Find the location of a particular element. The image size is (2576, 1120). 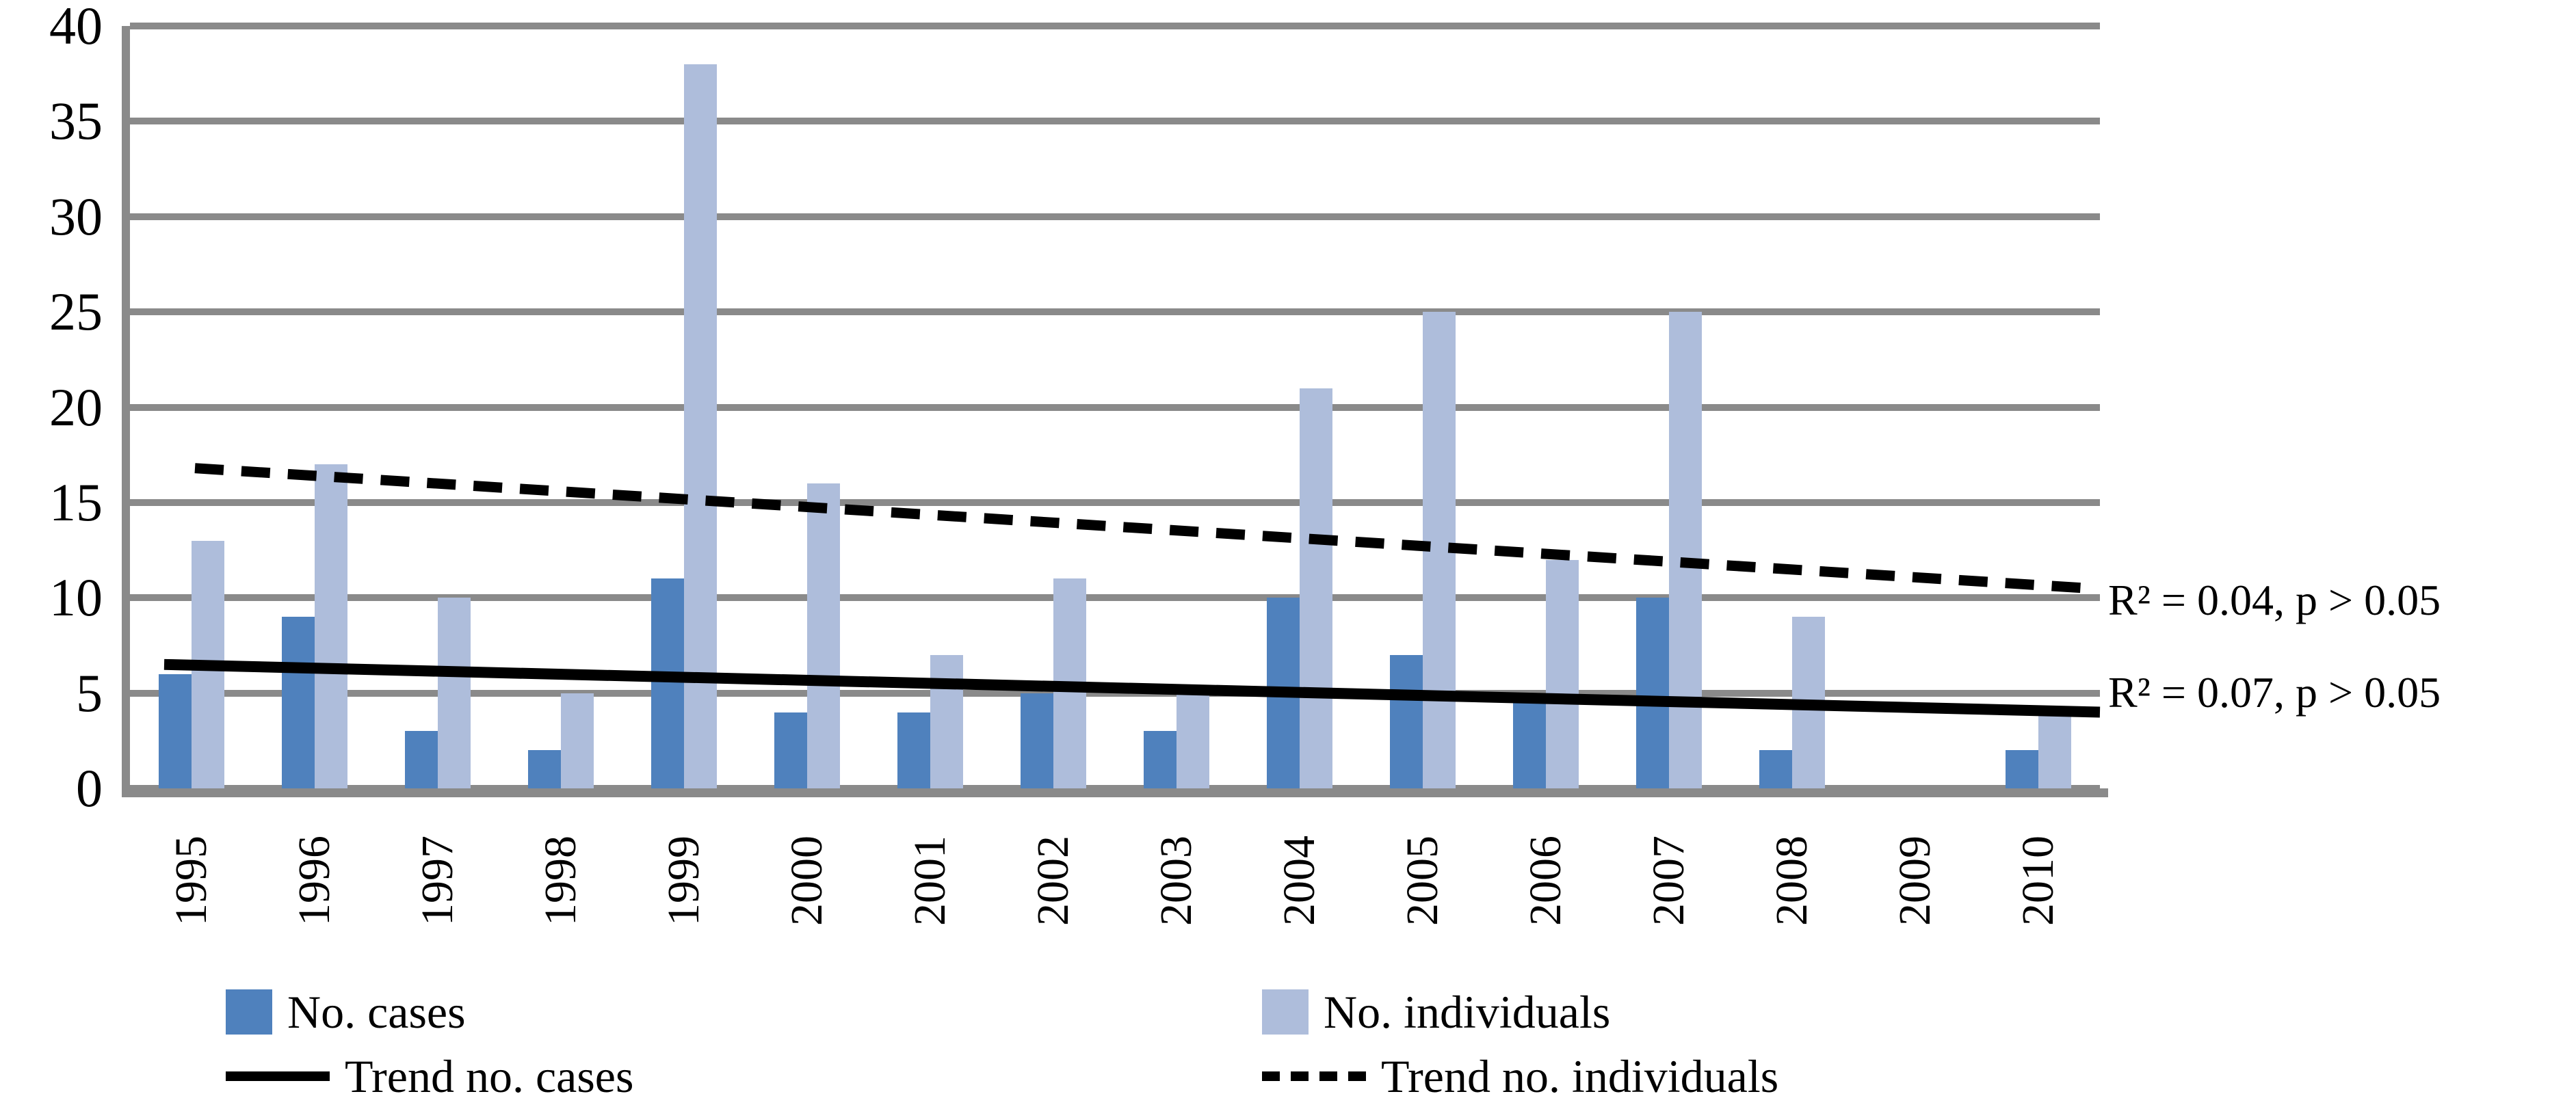

legend-item-trend-cases: Trend no. cases is located at coordinates (429, 1076).